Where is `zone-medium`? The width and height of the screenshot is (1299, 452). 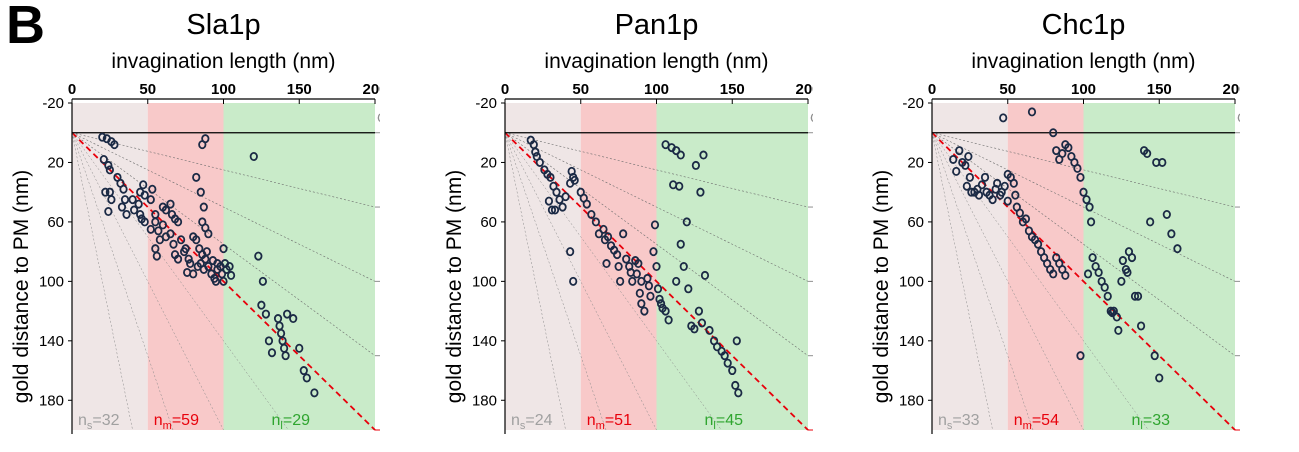
zone-medium is located at coordinates (618, 266).